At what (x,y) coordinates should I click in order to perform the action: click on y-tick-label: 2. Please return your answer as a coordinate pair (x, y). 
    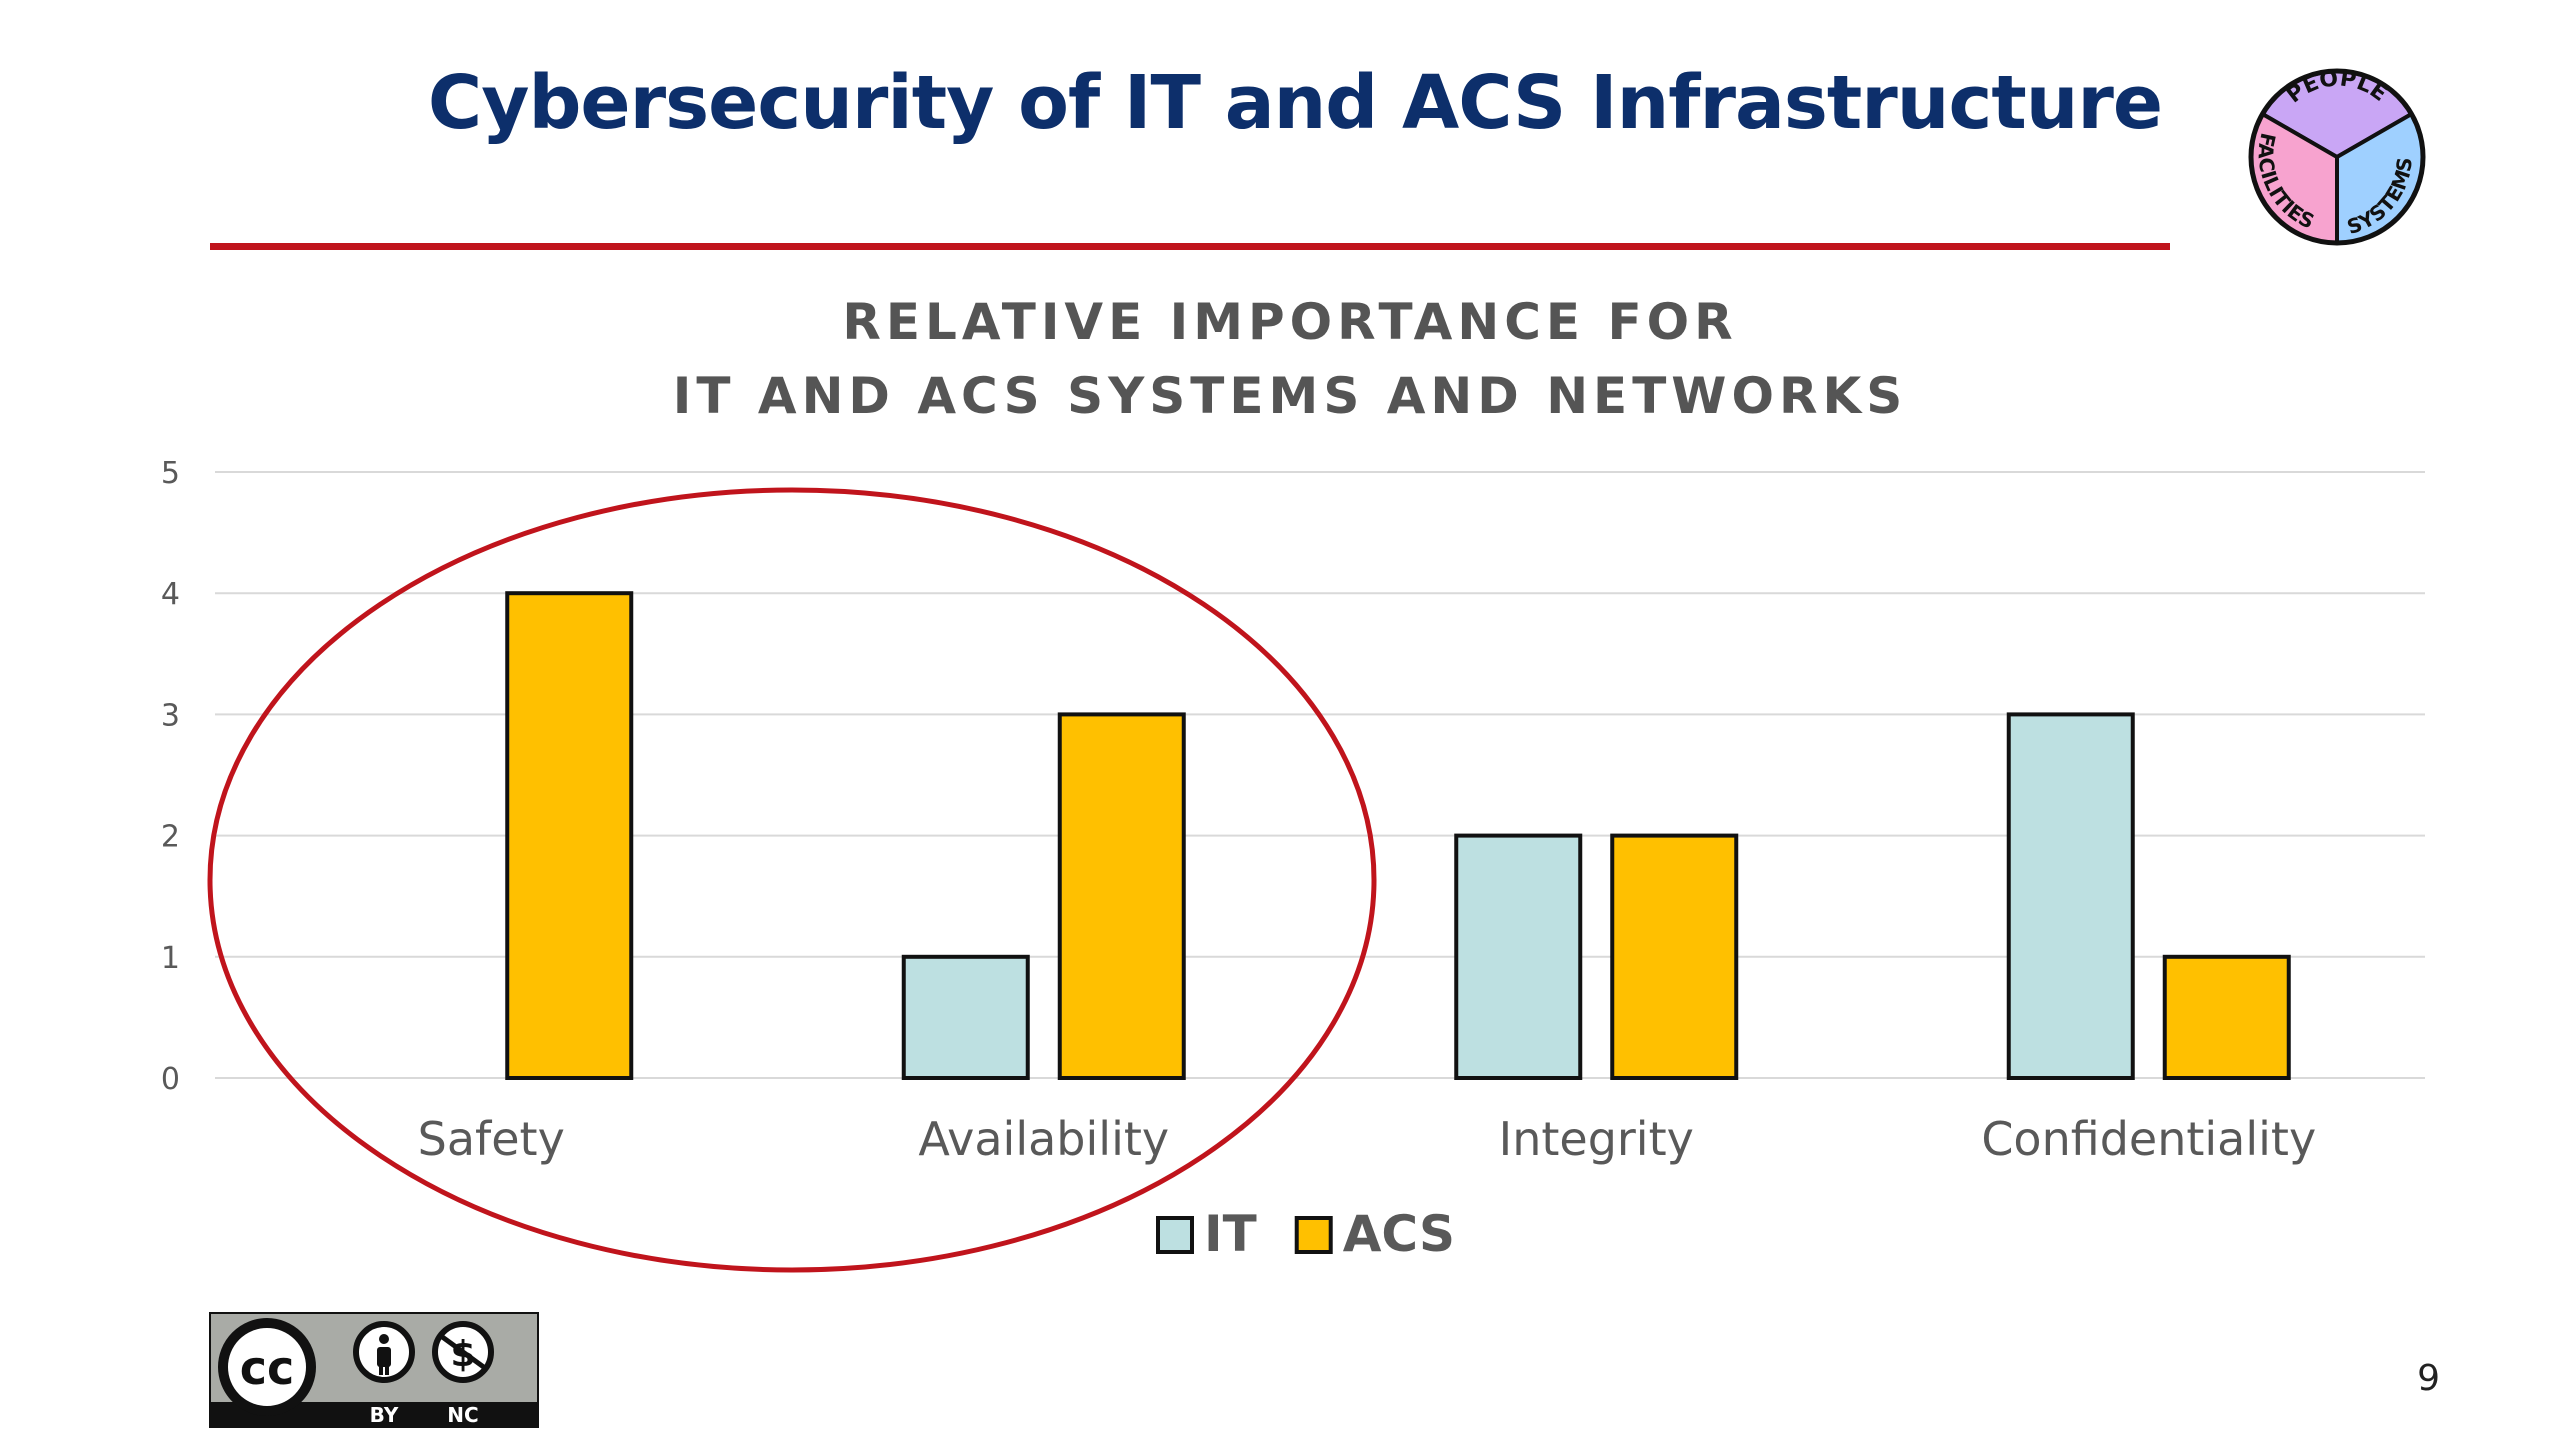
    Looking at the image, I should click on (170, 837).